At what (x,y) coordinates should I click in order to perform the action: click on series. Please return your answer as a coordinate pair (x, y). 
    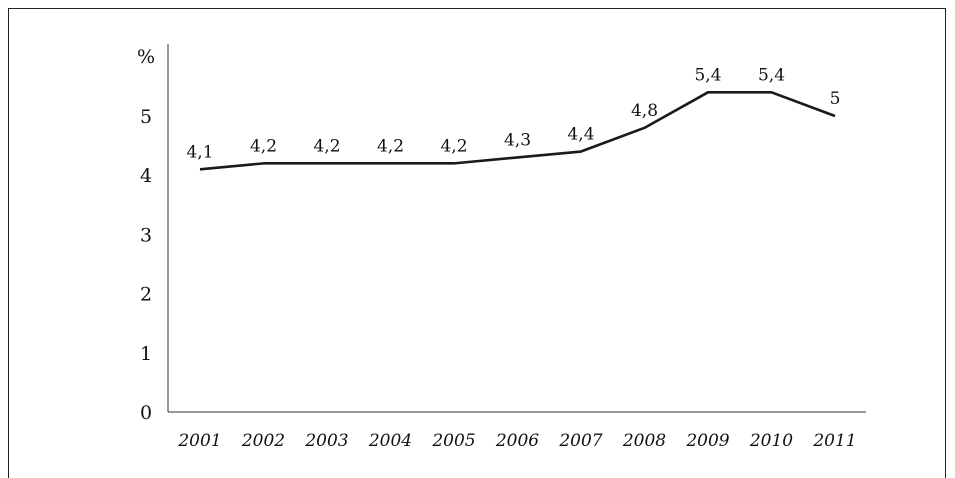
    Looking at the image, I should click on (517, 131).